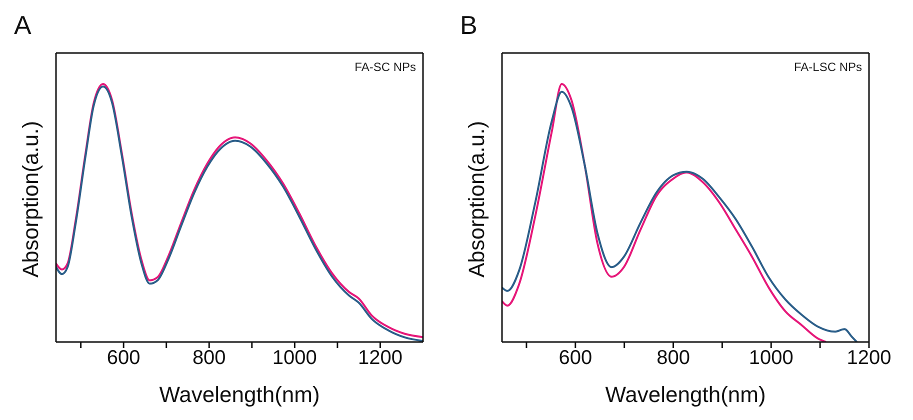  I want to click on chart-title: A, so click(23, 25).